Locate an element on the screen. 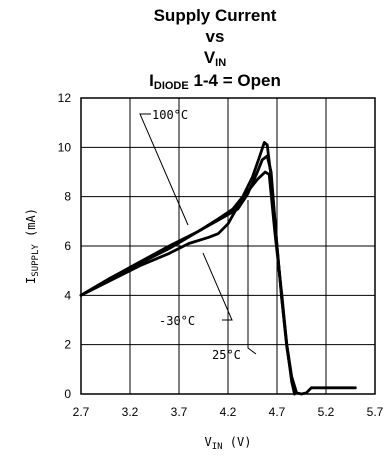 The image size is (389, 461). leader-100c is located at coordinates (164, 169).